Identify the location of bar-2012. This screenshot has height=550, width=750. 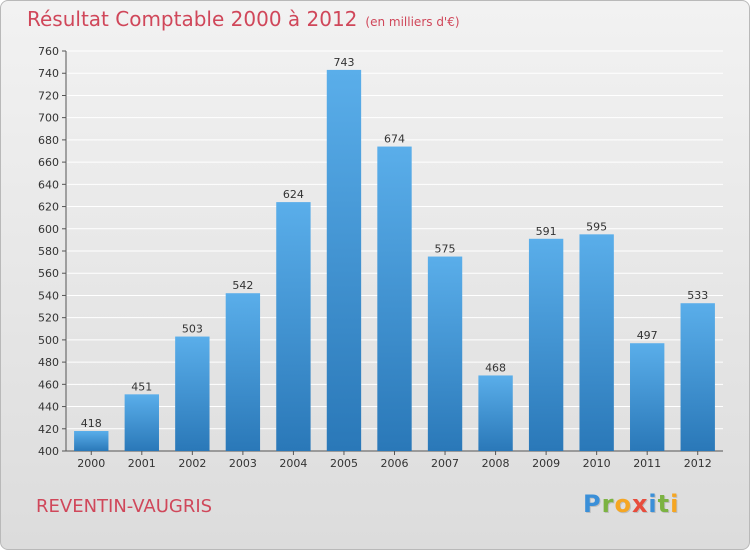
(697, 377).